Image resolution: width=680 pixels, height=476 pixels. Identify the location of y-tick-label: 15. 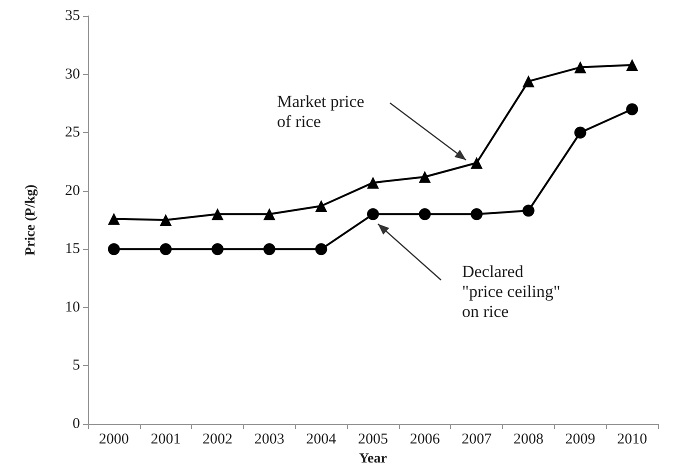
(72, 249).